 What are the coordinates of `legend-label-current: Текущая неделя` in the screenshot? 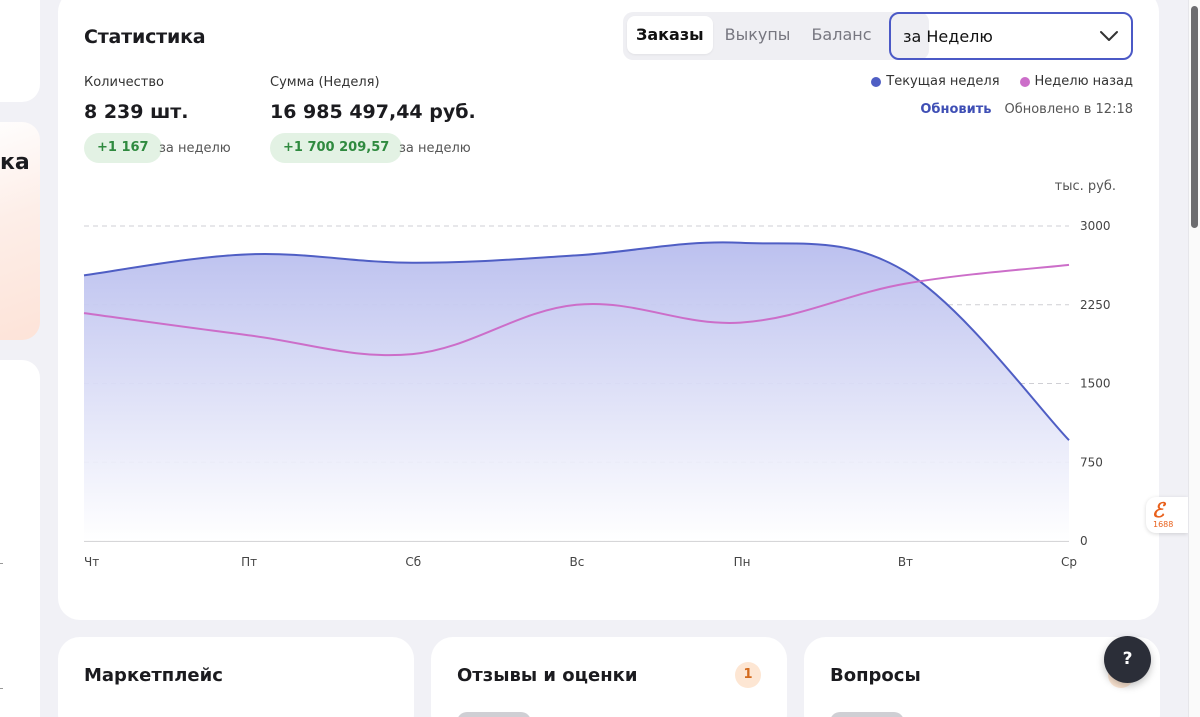 It's located at (943, 81).